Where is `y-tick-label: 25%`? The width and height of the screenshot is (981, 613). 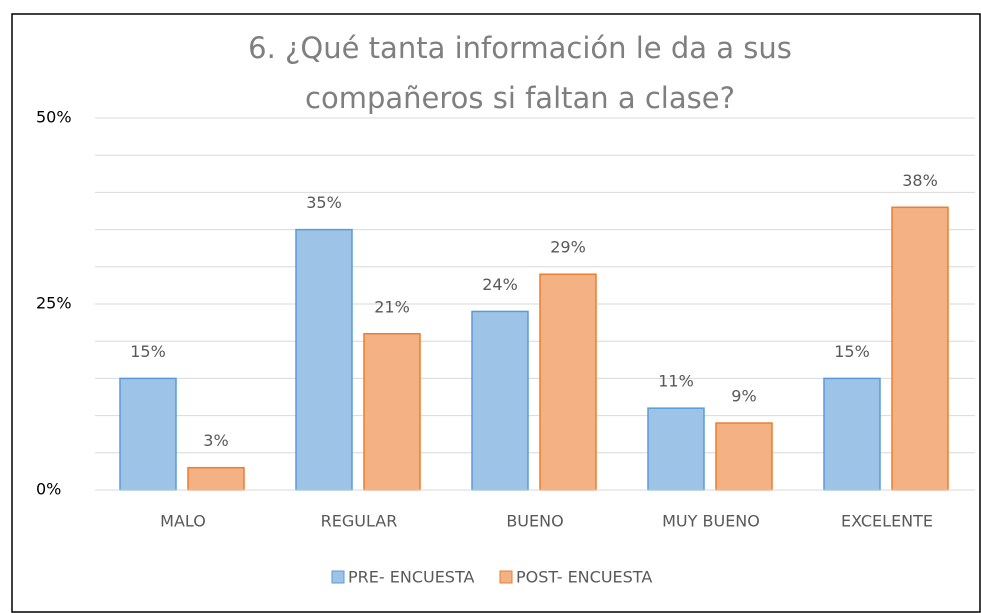
y-tick-label: 25% is located at coordinates (54, 303).